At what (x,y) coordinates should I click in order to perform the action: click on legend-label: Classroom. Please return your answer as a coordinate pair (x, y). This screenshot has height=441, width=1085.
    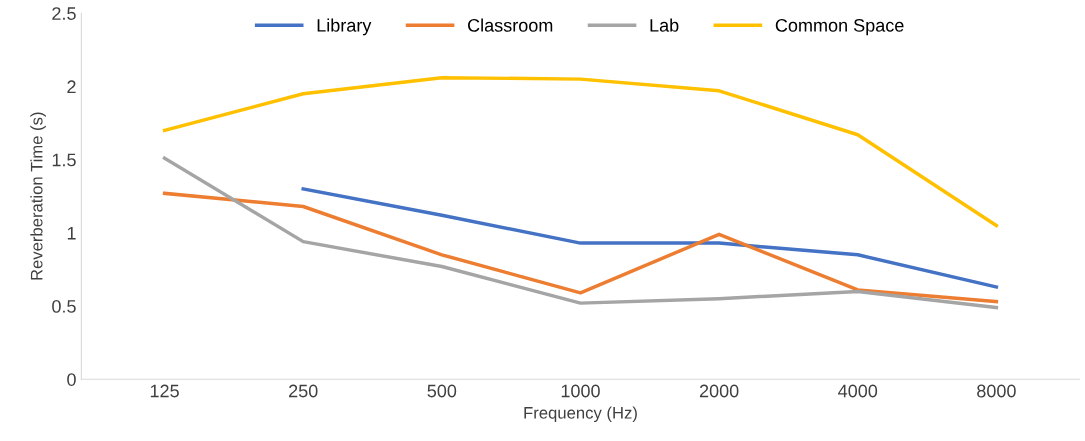
    Looking at the image, I should click on (510, 25).